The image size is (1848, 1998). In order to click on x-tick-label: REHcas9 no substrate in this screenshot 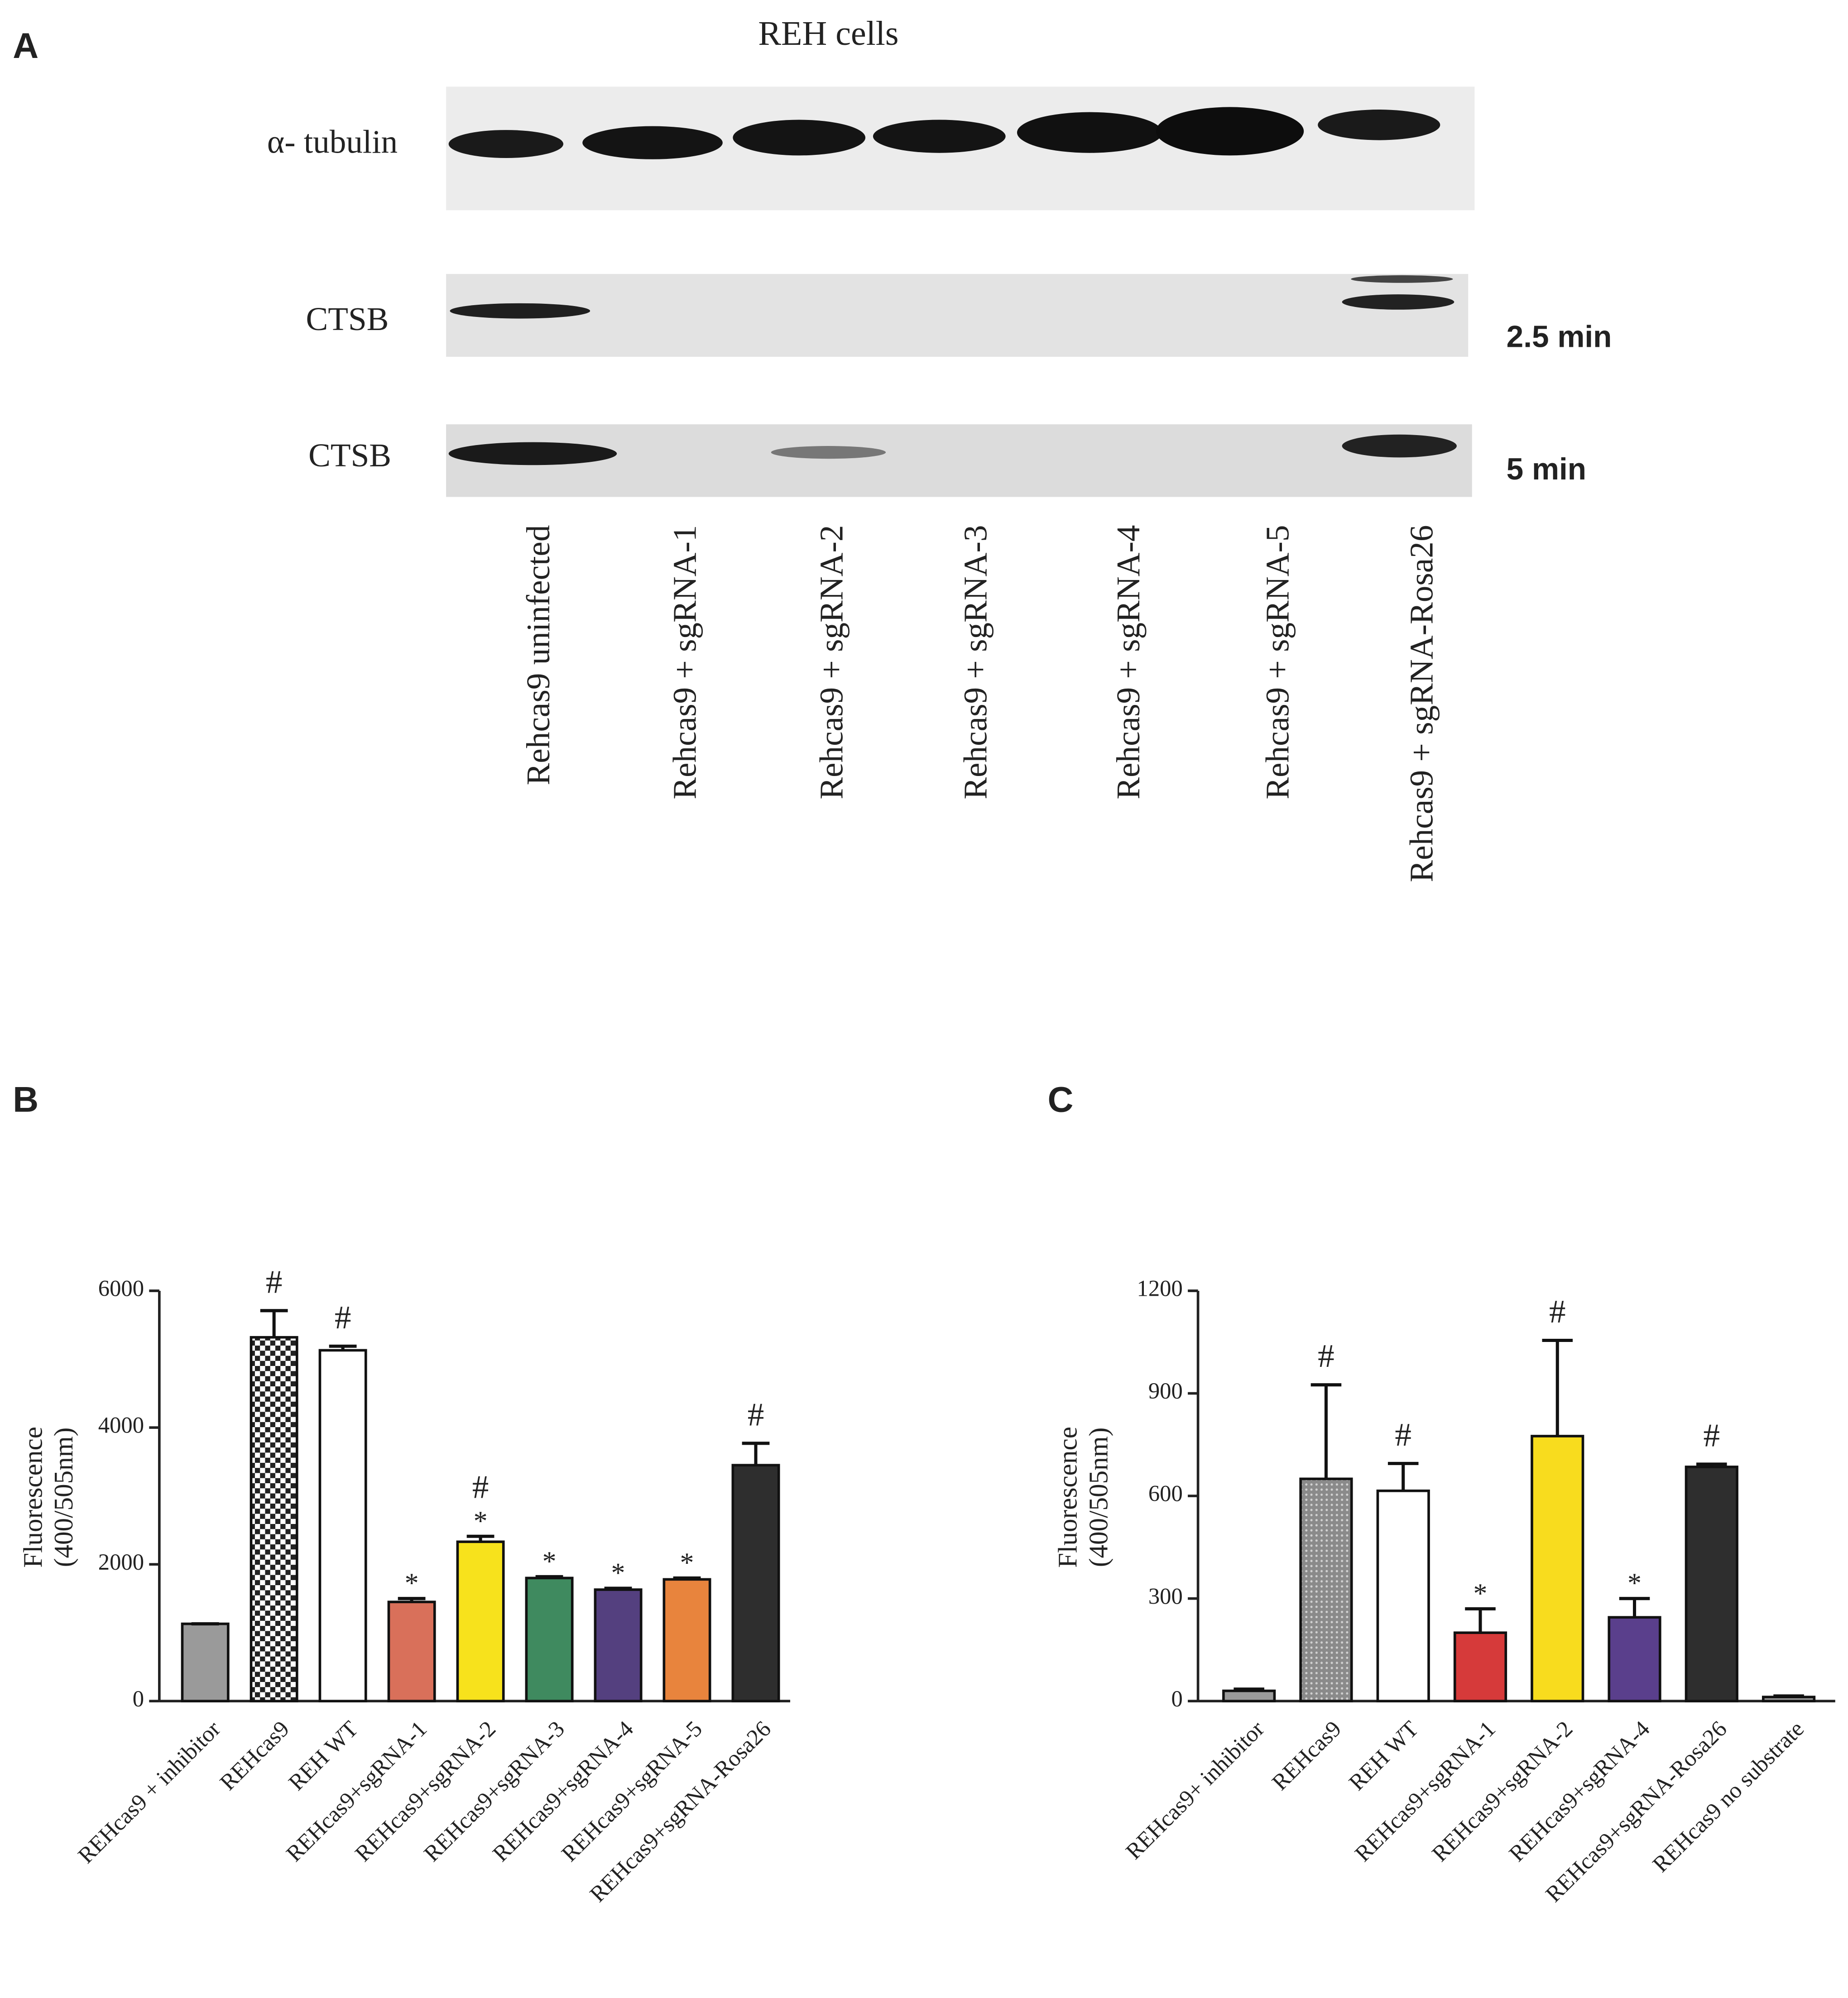, I will do `click(1728, 1796)`.